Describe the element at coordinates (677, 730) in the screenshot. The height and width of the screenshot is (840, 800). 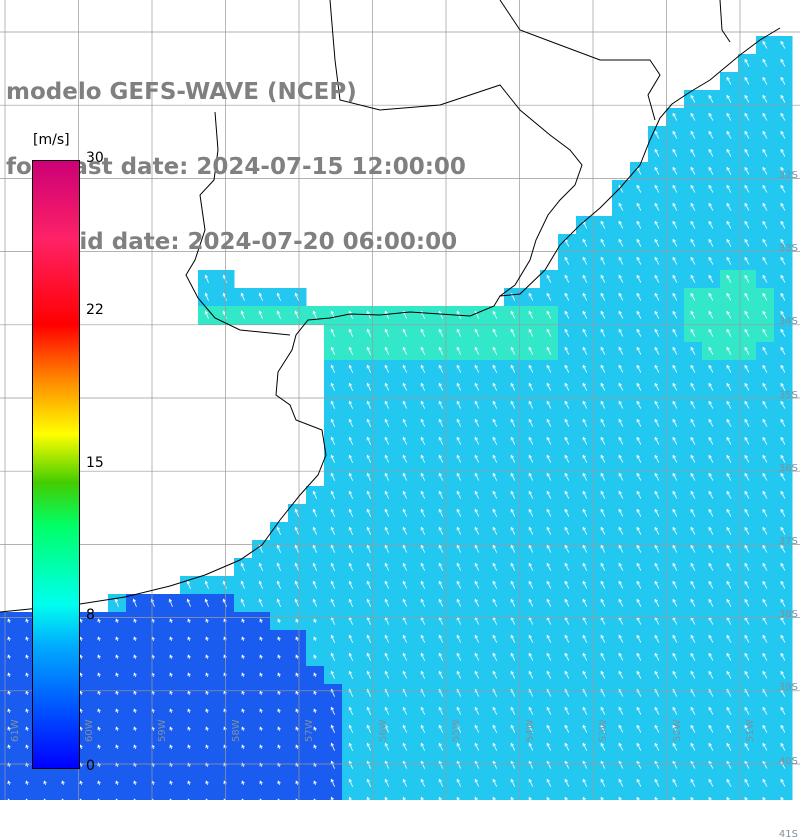
I see `longitude-label: 52W` at that location.